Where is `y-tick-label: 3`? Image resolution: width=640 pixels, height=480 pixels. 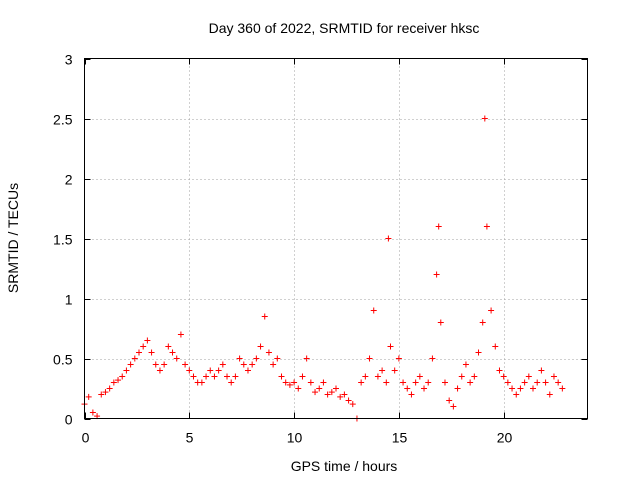
y-tick-label: 3 is located at coordinates (69, 60).